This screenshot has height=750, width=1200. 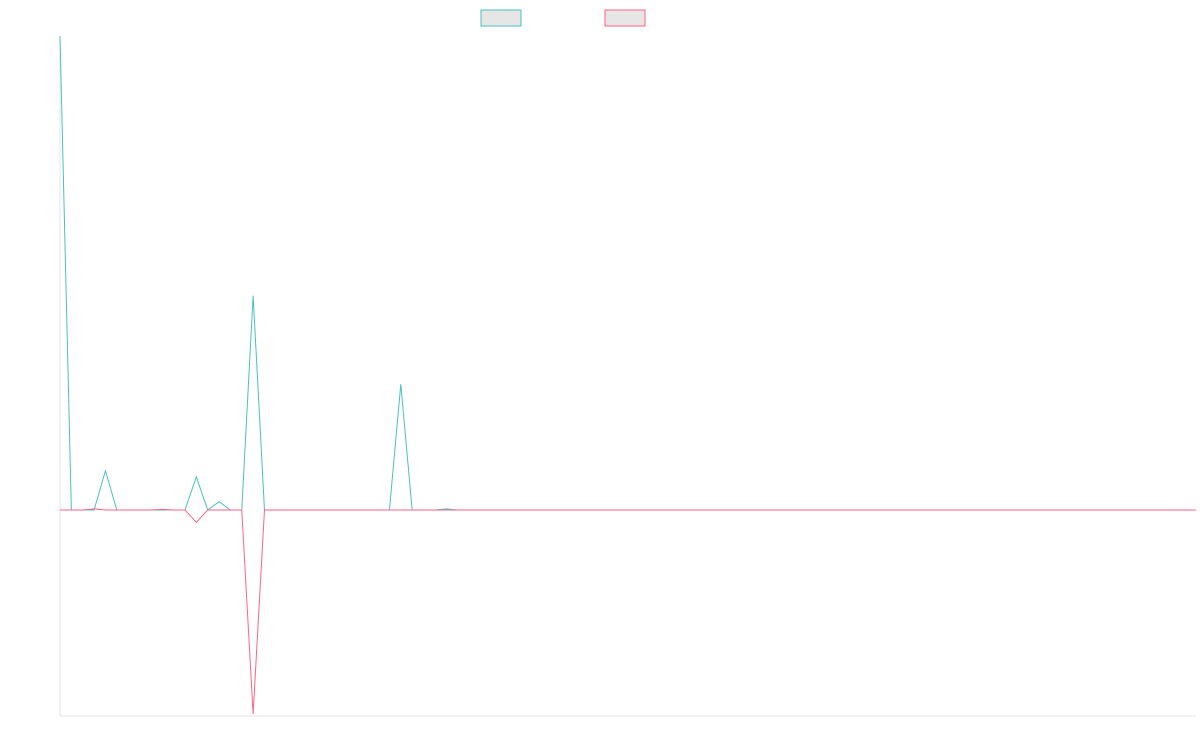 I want to click on legend-swatch-pink, so click(x=625, y=18).